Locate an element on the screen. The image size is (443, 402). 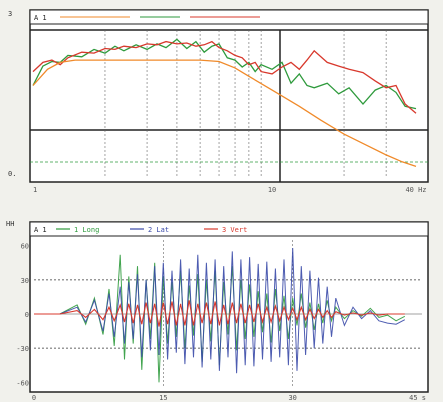
spectrum-x-tick-label: 10 is located at coordinates (272, 190).